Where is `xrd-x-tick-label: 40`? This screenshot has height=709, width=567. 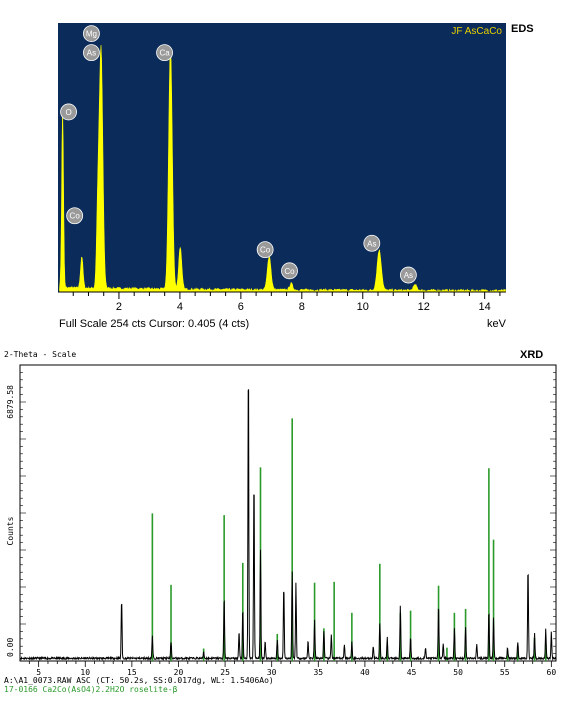 xrd-x-tick-label: 40 is located at coordinates (365, 672).